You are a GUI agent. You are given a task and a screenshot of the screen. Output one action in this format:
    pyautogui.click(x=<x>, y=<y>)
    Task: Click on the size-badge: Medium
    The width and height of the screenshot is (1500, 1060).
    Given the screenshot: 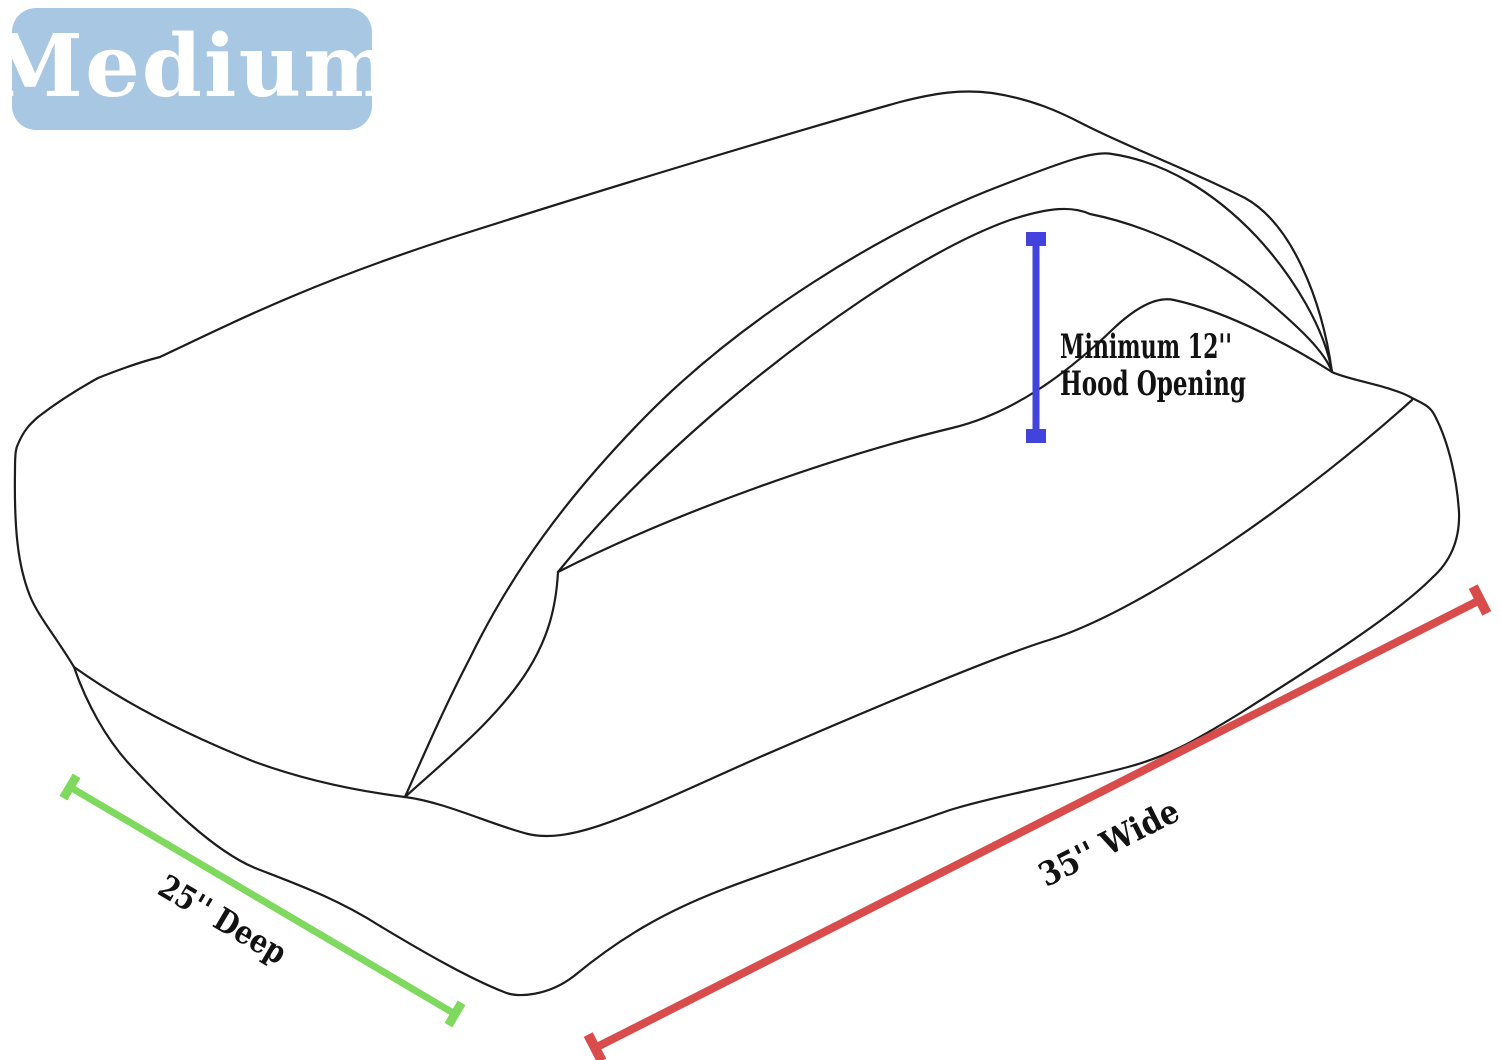 What is the action you would take?
    pyautogui.click(x=197, y=69)
    